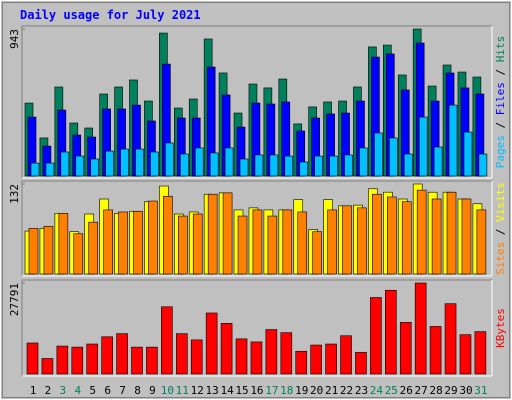 The image size is (512, 400). Describe the element at coordinates (152, 390) in the screenshot. I see `x-tick-label: 9` at that location.